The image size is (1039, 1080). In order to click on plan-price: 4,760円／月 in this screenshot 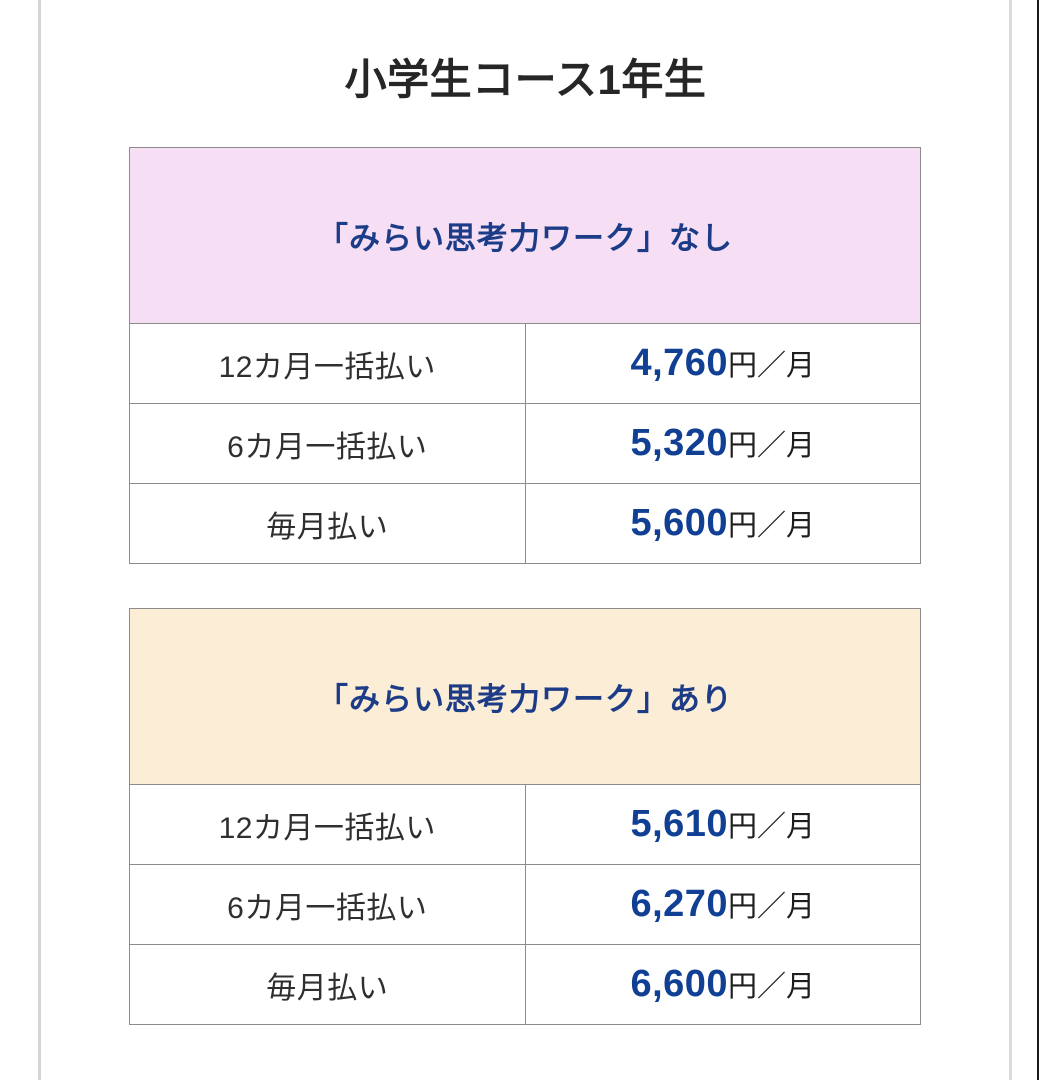, I will do `click(722, 364)`.